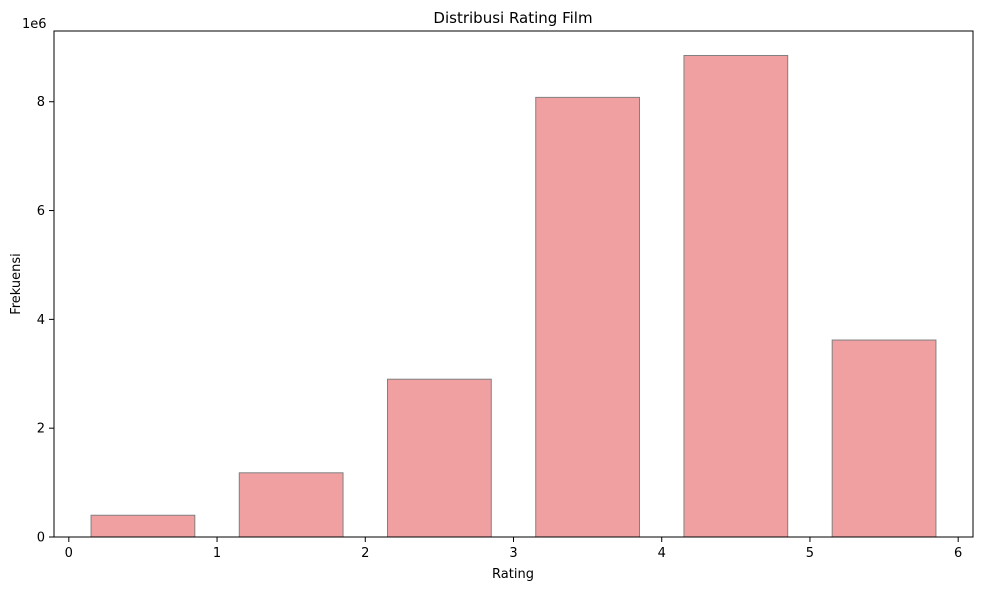 The image size is (989, 590). Describe the element at coordinates (662, 553) in the screenshot. I see `x-tick-label-4: 4` at that location.